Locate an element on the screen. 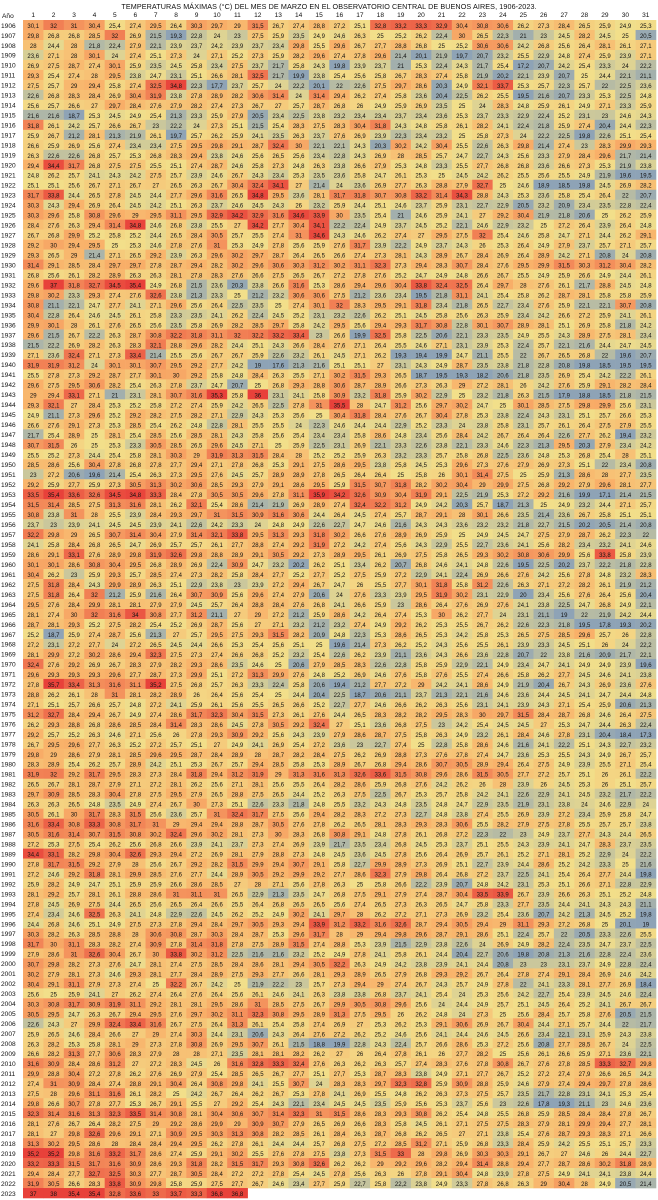 The height and width of the screenshot is (1200, 658). heatmap-cell-value: 32,2 is located at coordinates (258, 336).